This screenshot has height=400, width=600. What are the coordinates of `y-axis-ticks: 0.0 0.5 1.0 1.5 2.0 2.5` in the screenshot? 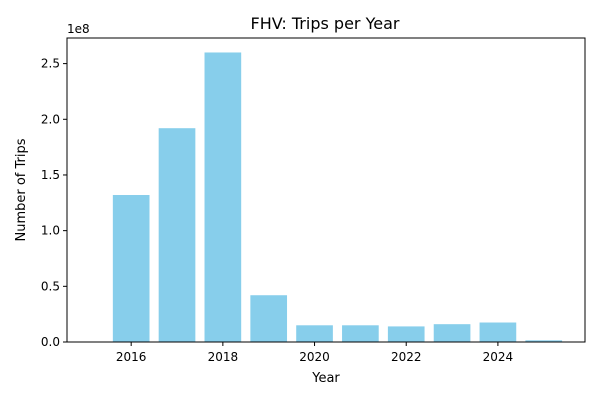 It's located at (54, 203).